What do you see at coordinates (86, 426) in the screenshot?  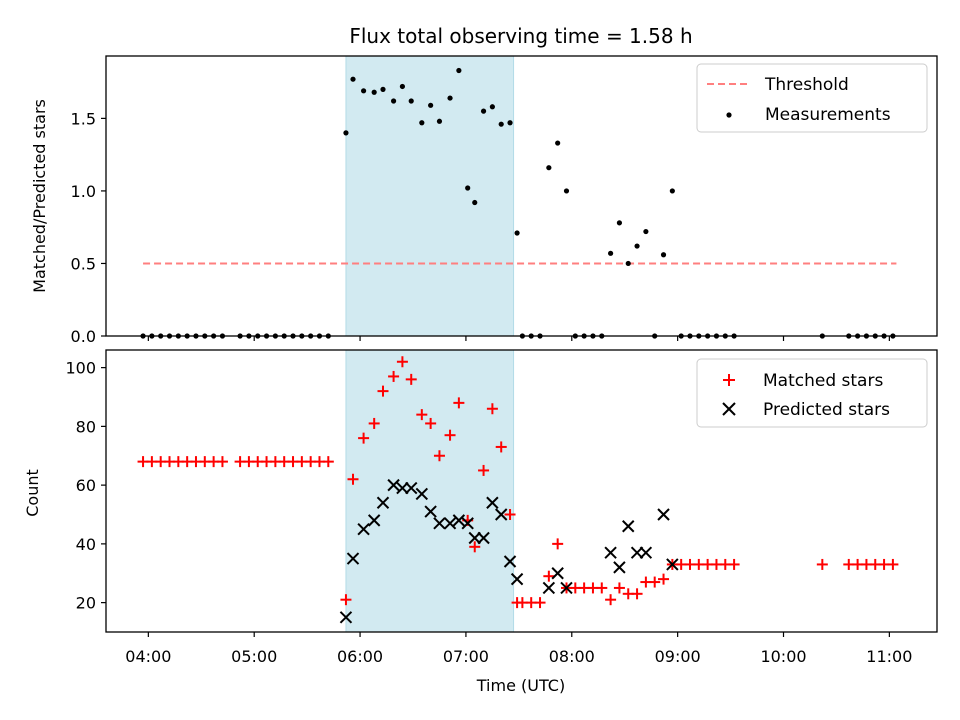 I see `bottom-y-tick-label: 80` at bounding box center [86, 426].